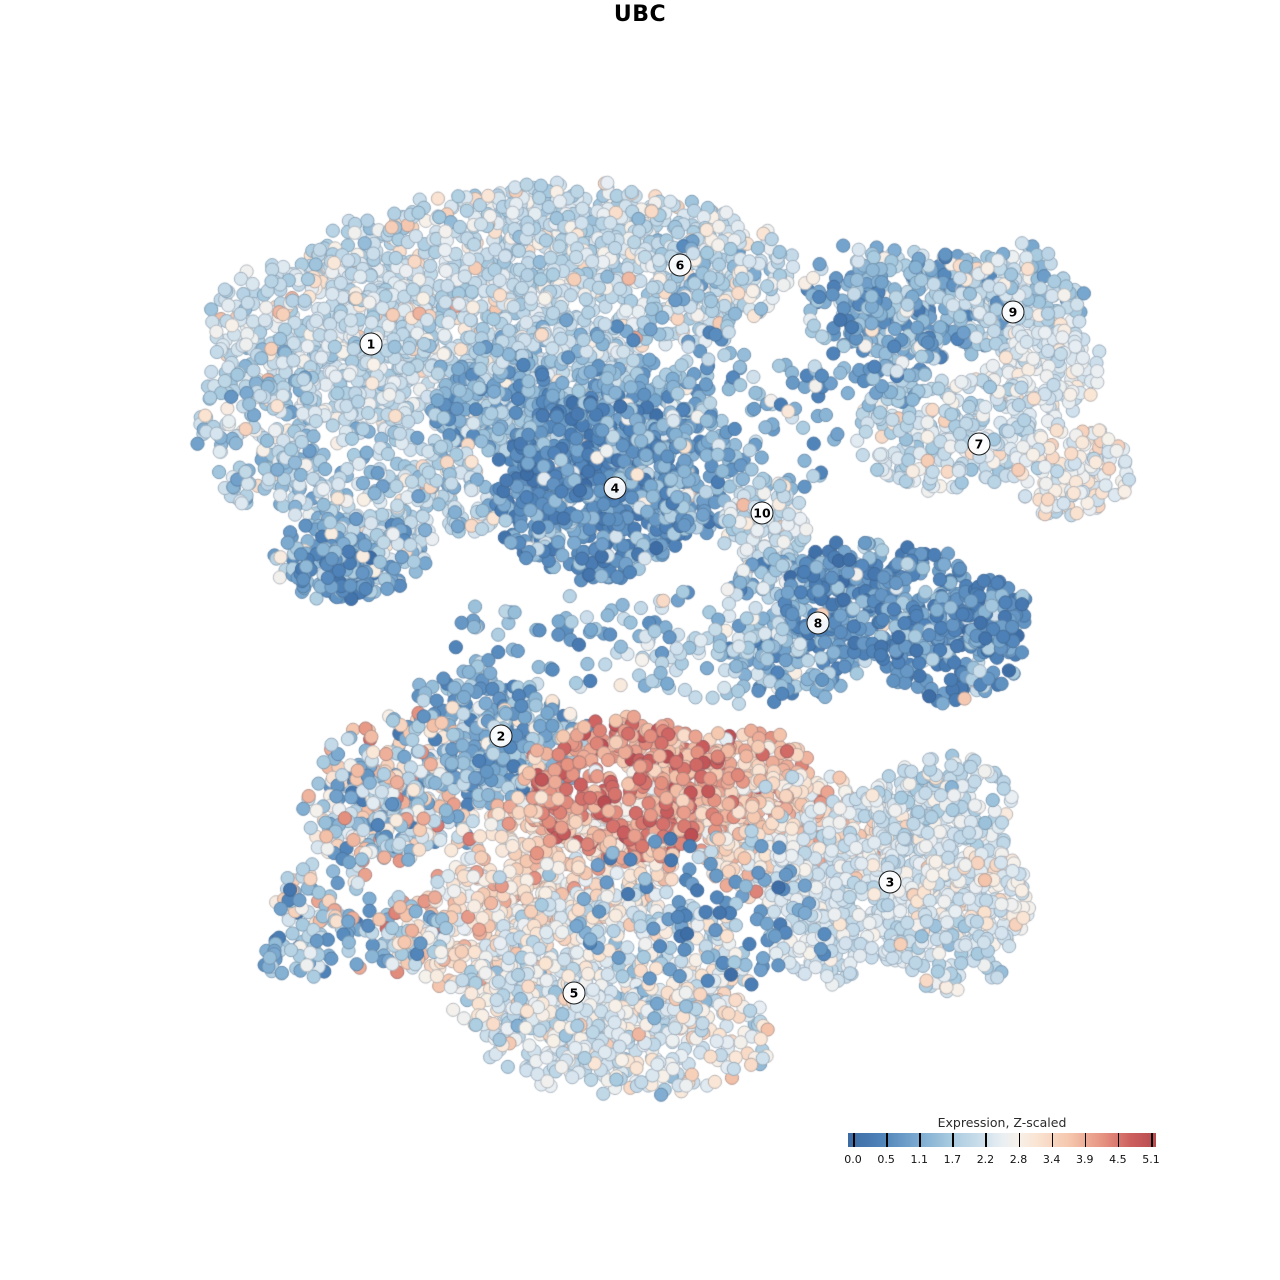  I want to click on colorbar-gradient, so click(1002, 1140).